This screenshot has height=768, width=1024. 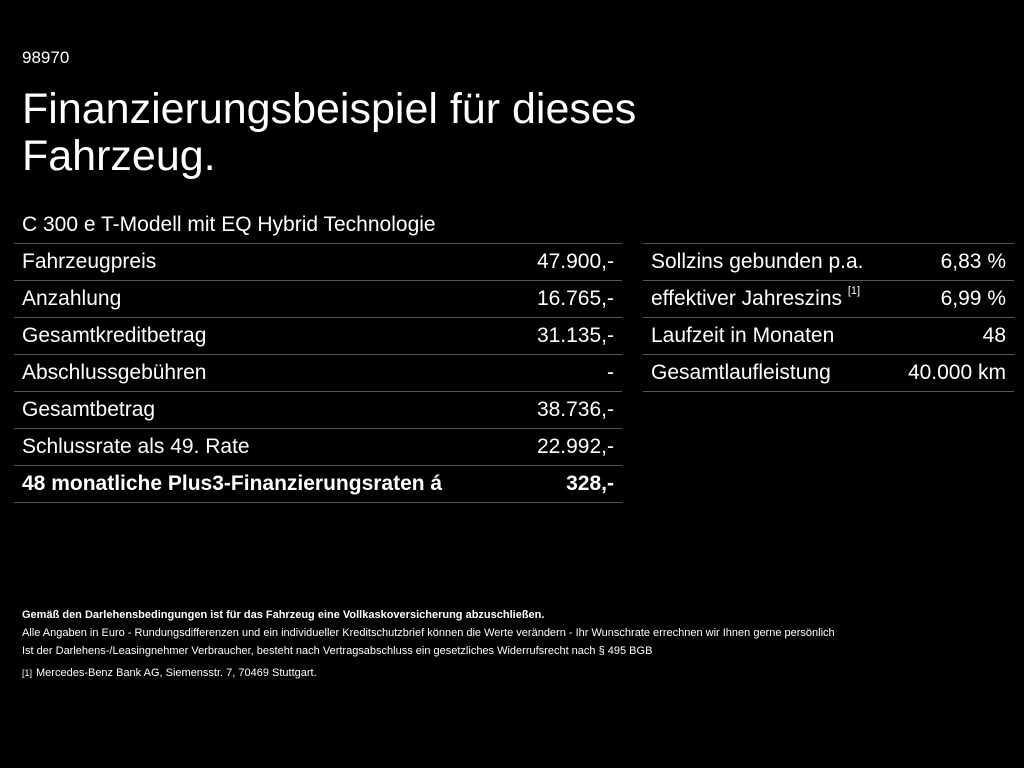 I want to click on table-row: Gesamtlaufleistung 40.000 km, so click(x=828, y=373).